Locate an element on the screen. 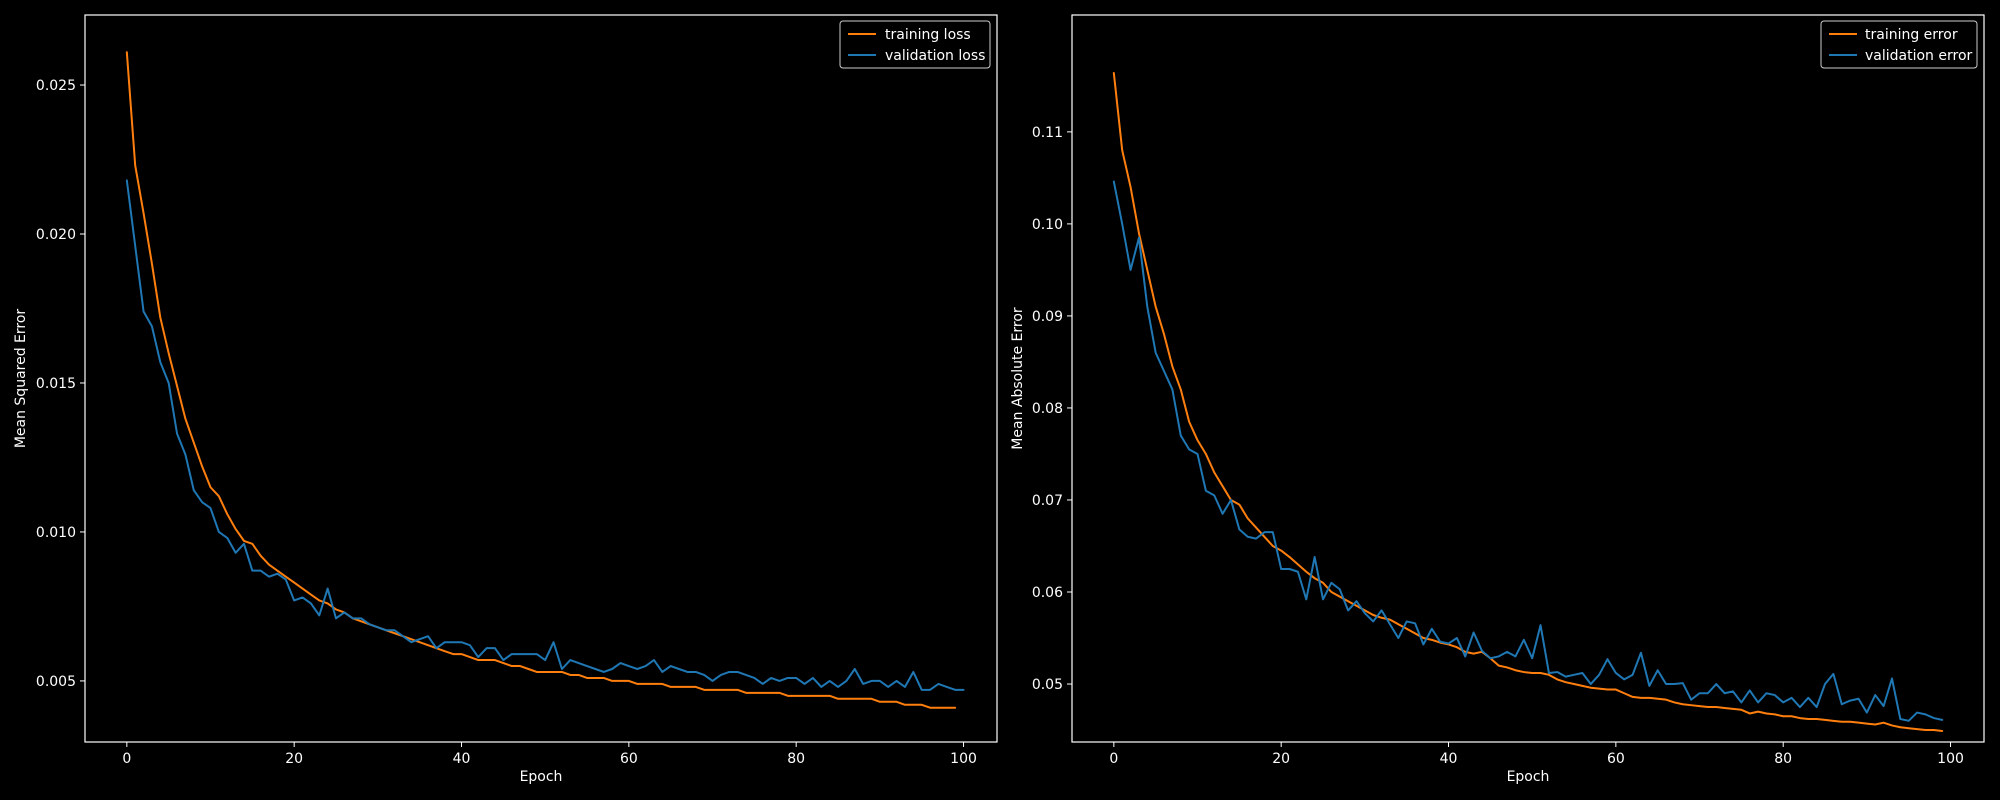 Image resolution: width=2000 pixels, height=800 pixels. mae-x-tick-label: 20 is located at coordinates (1281, 759).